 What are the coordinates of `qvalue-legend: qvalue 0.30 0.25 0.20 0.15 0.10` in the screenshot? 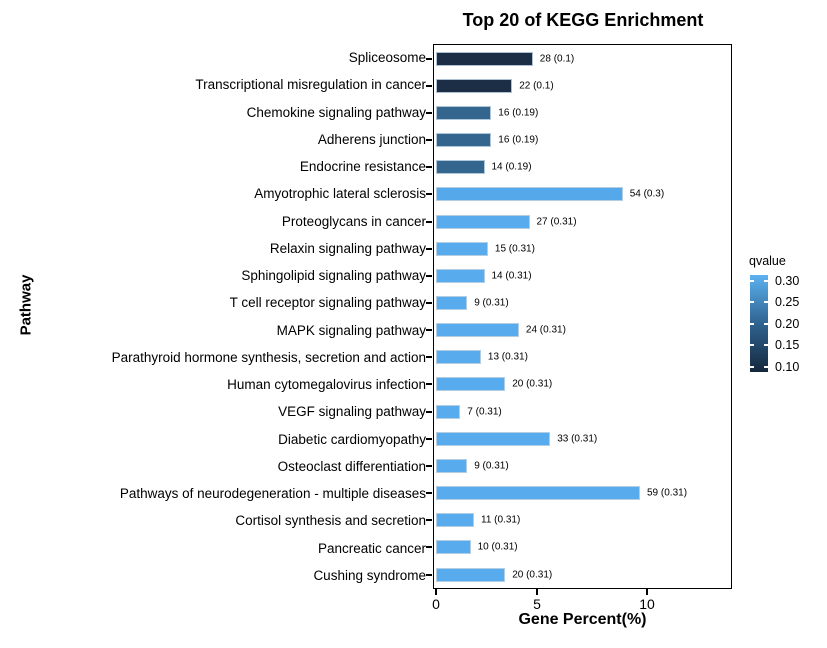 It's located at (774, 314).